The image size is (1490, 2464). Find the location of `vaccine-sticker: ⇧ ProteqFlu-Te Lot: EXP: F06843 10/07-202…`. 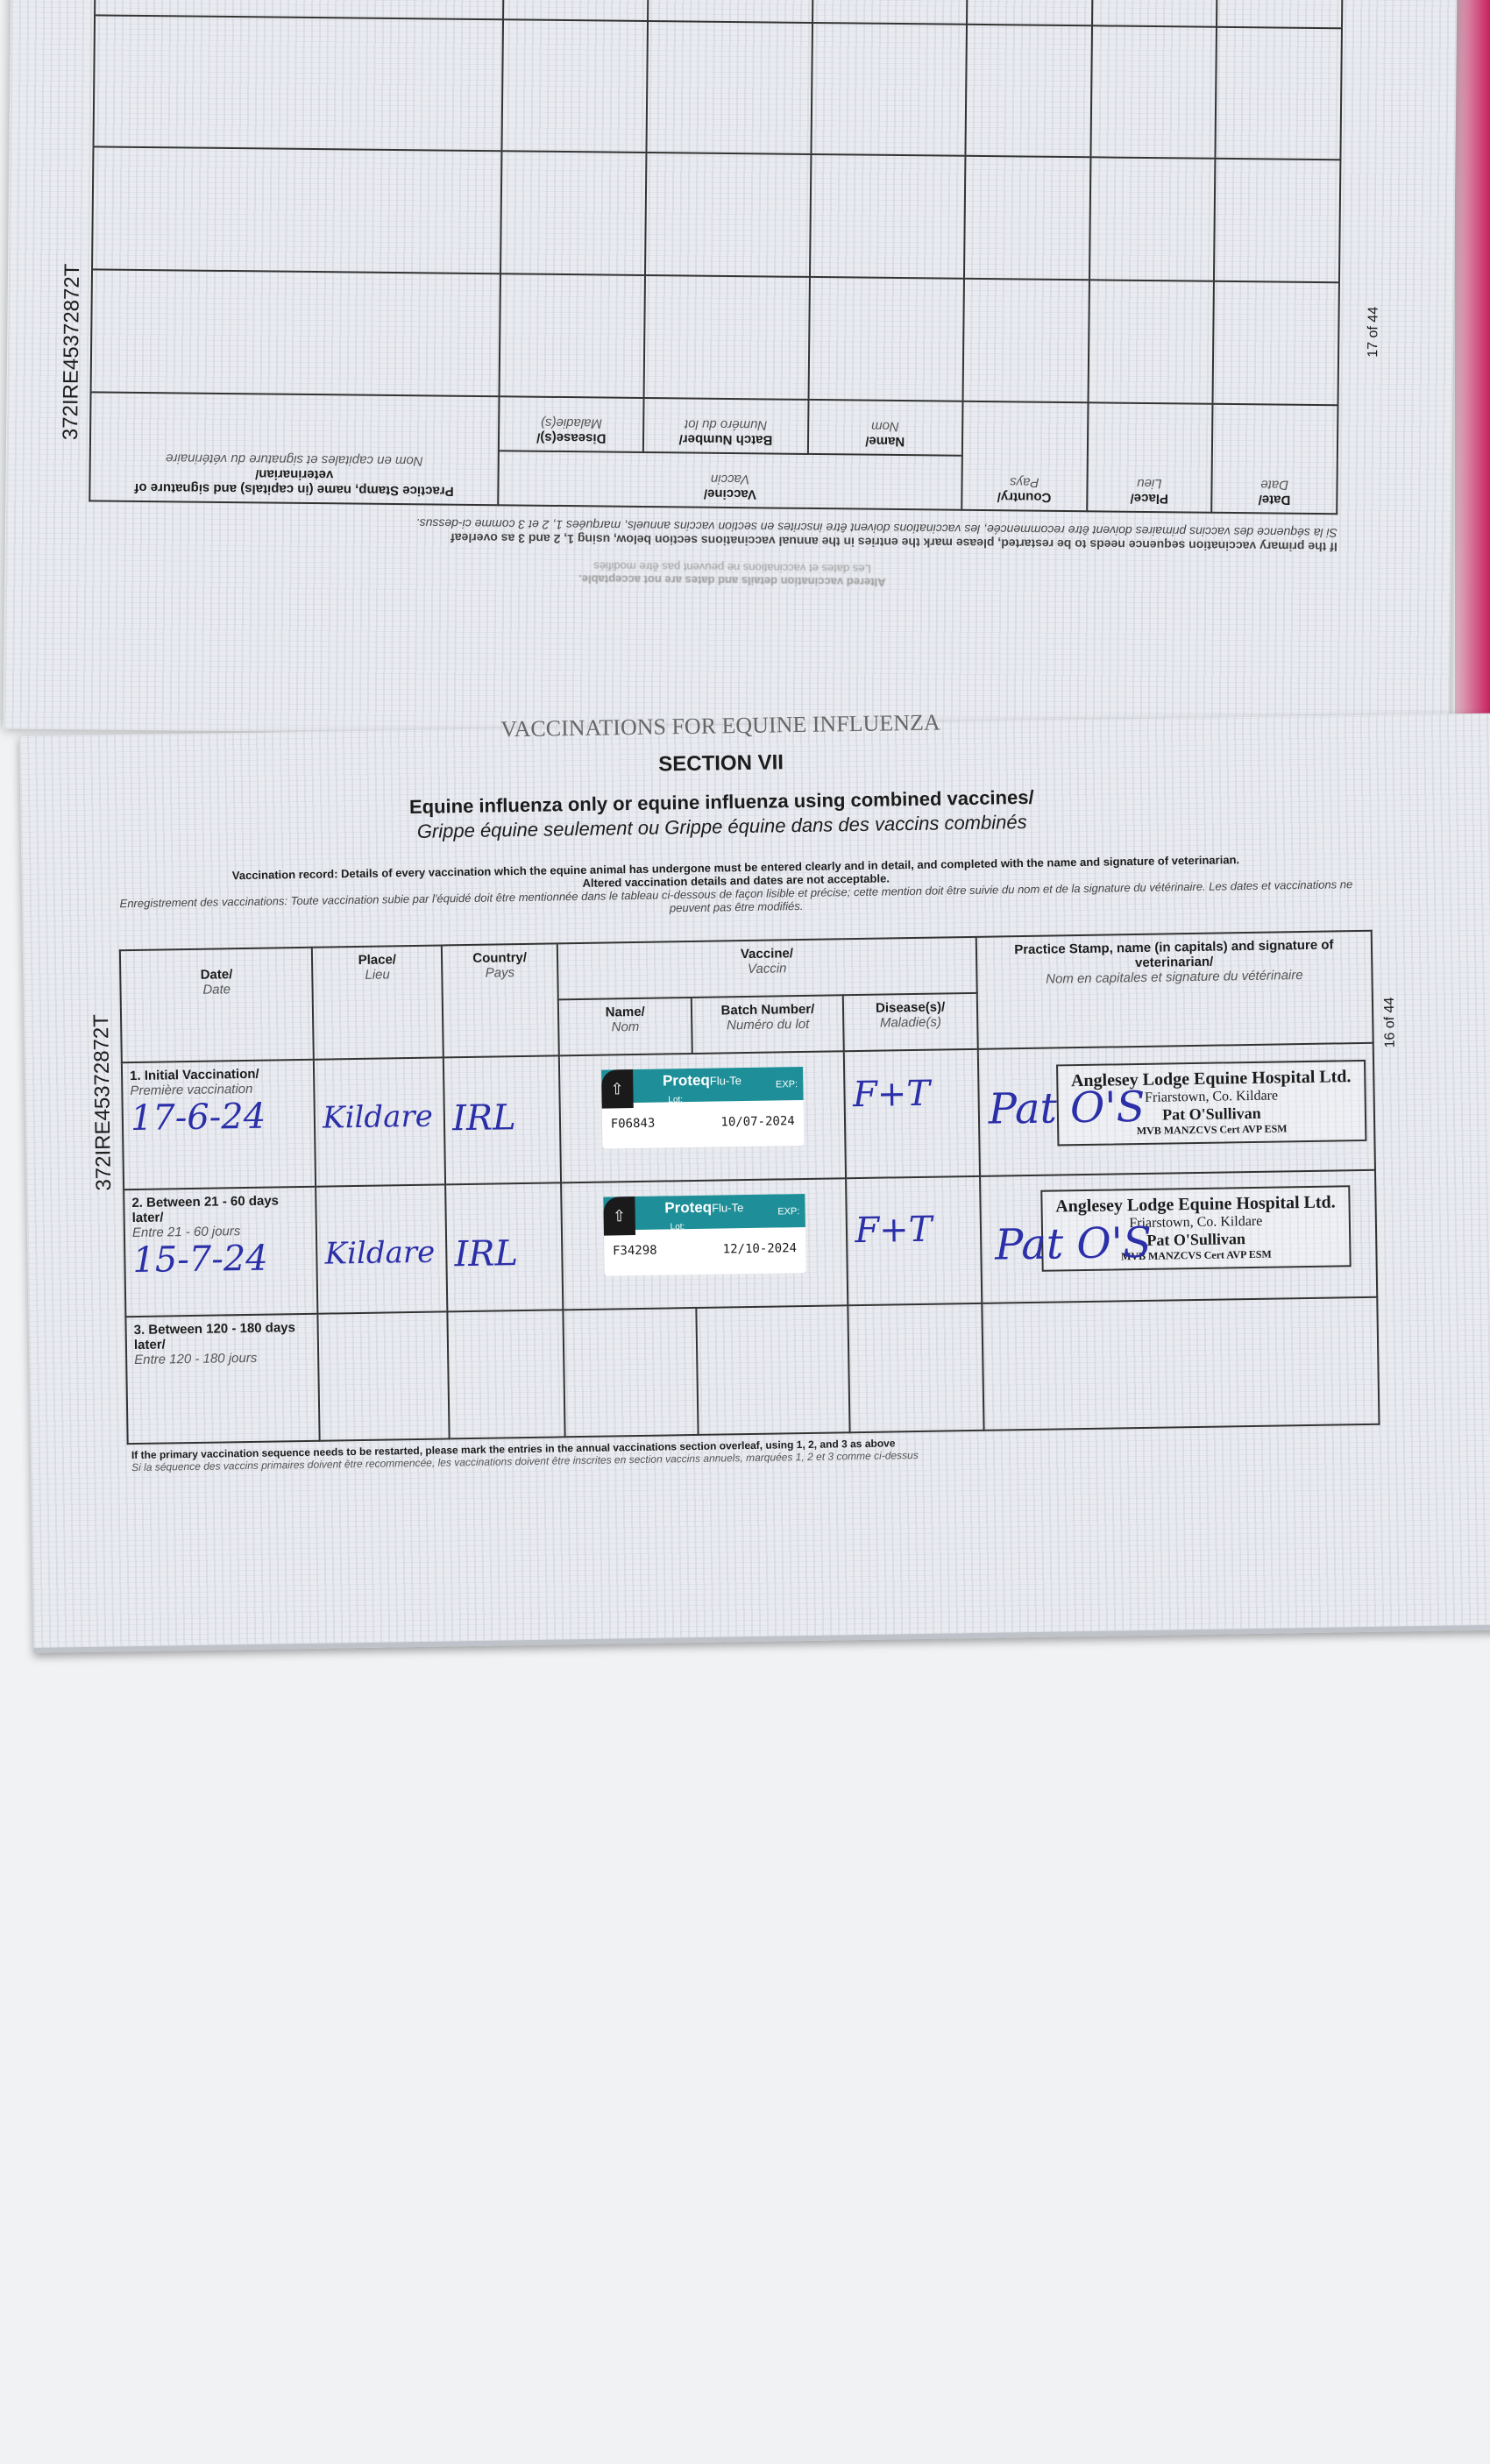

vaccine-sticker: ⇧ ProteqFlu-Te Lot: EXP: F06843 10/07-202… is located at coordinates (702, 1108).